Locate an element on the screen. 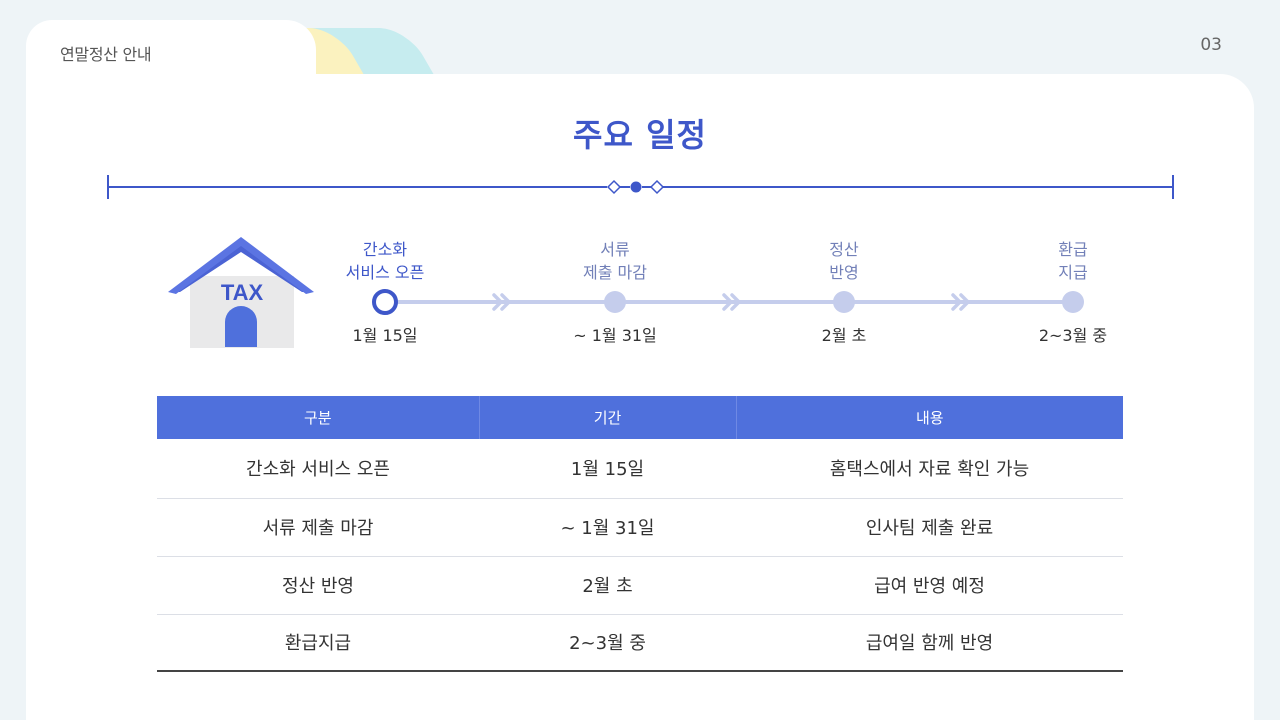 The width and height of the screenshot is (1280, 720). table-cell: 간소화 서비스 오픈 is located at coordinates (318, 469).